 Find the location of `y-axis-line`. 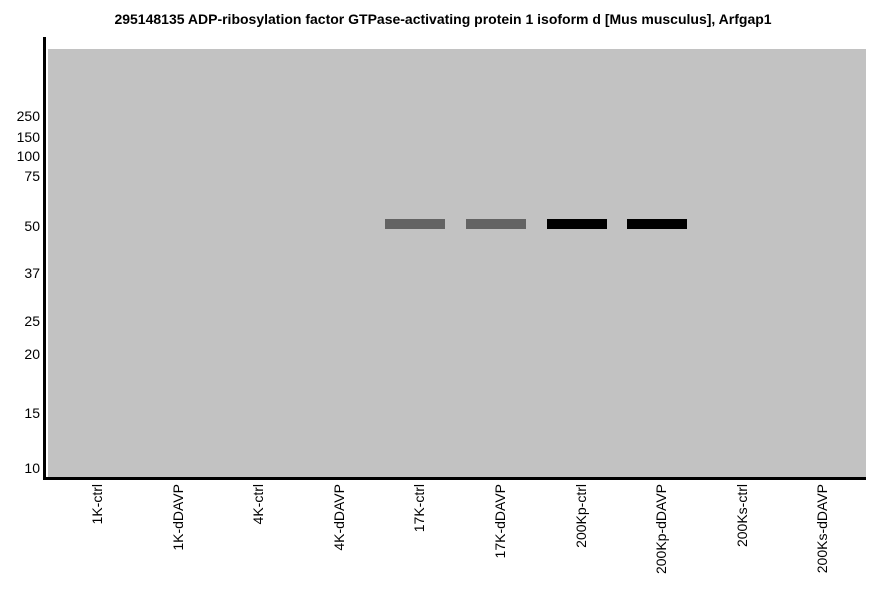

y-axis-line is located at coordinates (44, 258).